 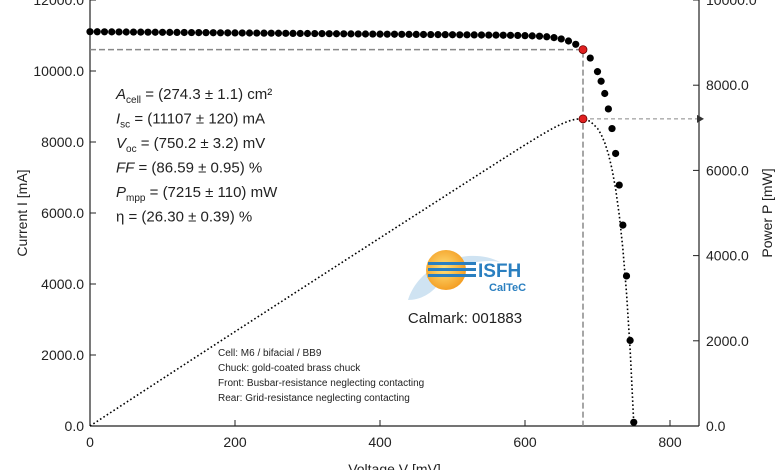 I want to click on y2-tick-label: 6000.0, so click(x=727, y=170).